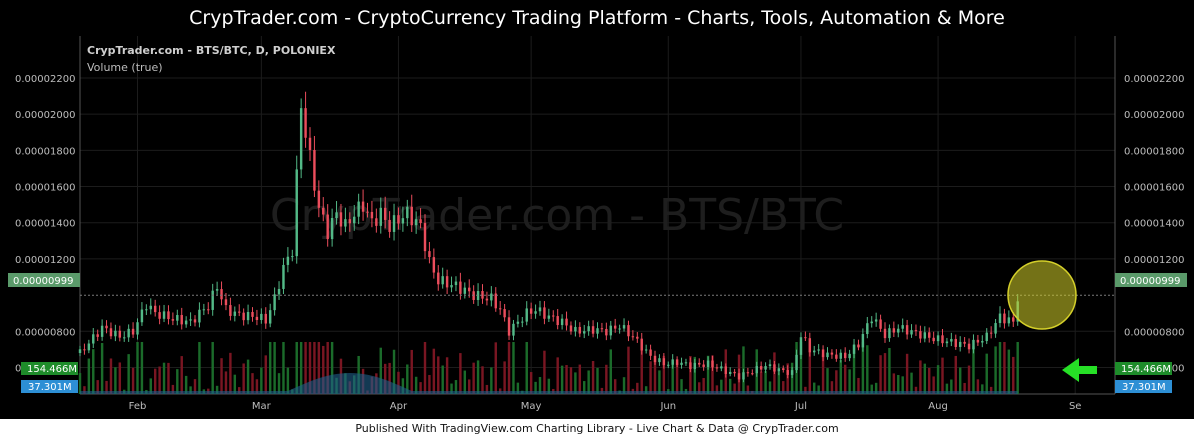  I want to click on volume-ma-label-left-bg, so click(49, 386).